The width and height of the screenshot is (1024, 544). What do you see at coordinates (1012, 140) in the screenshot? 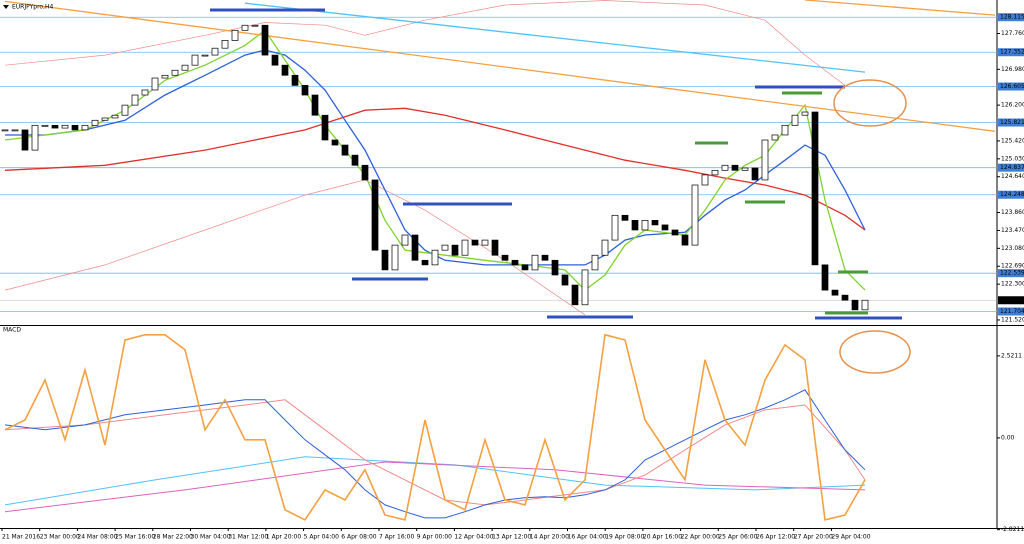
I see `y-tick-label: 125.420` at bounding box center [1012, 140].